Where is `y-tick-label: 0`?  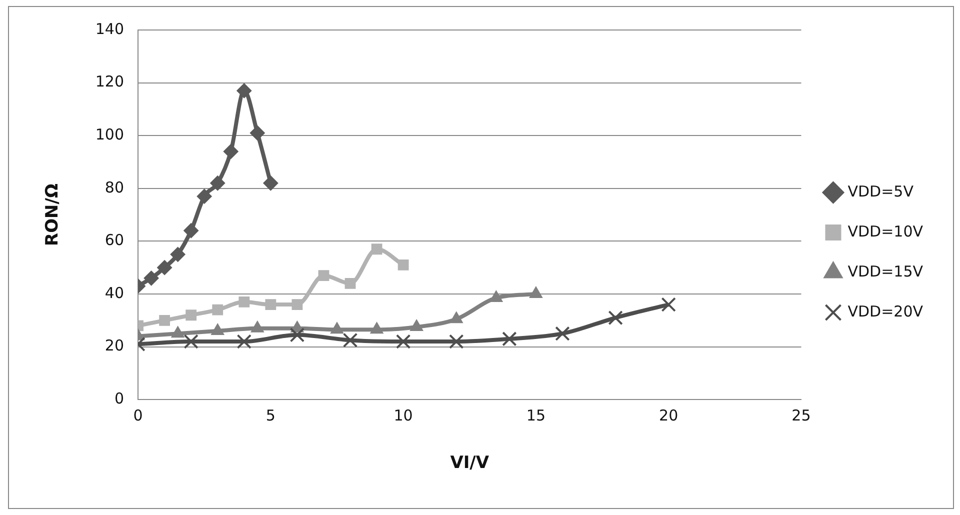 y-tick-label: 0 is located at coordinates (119, 398).